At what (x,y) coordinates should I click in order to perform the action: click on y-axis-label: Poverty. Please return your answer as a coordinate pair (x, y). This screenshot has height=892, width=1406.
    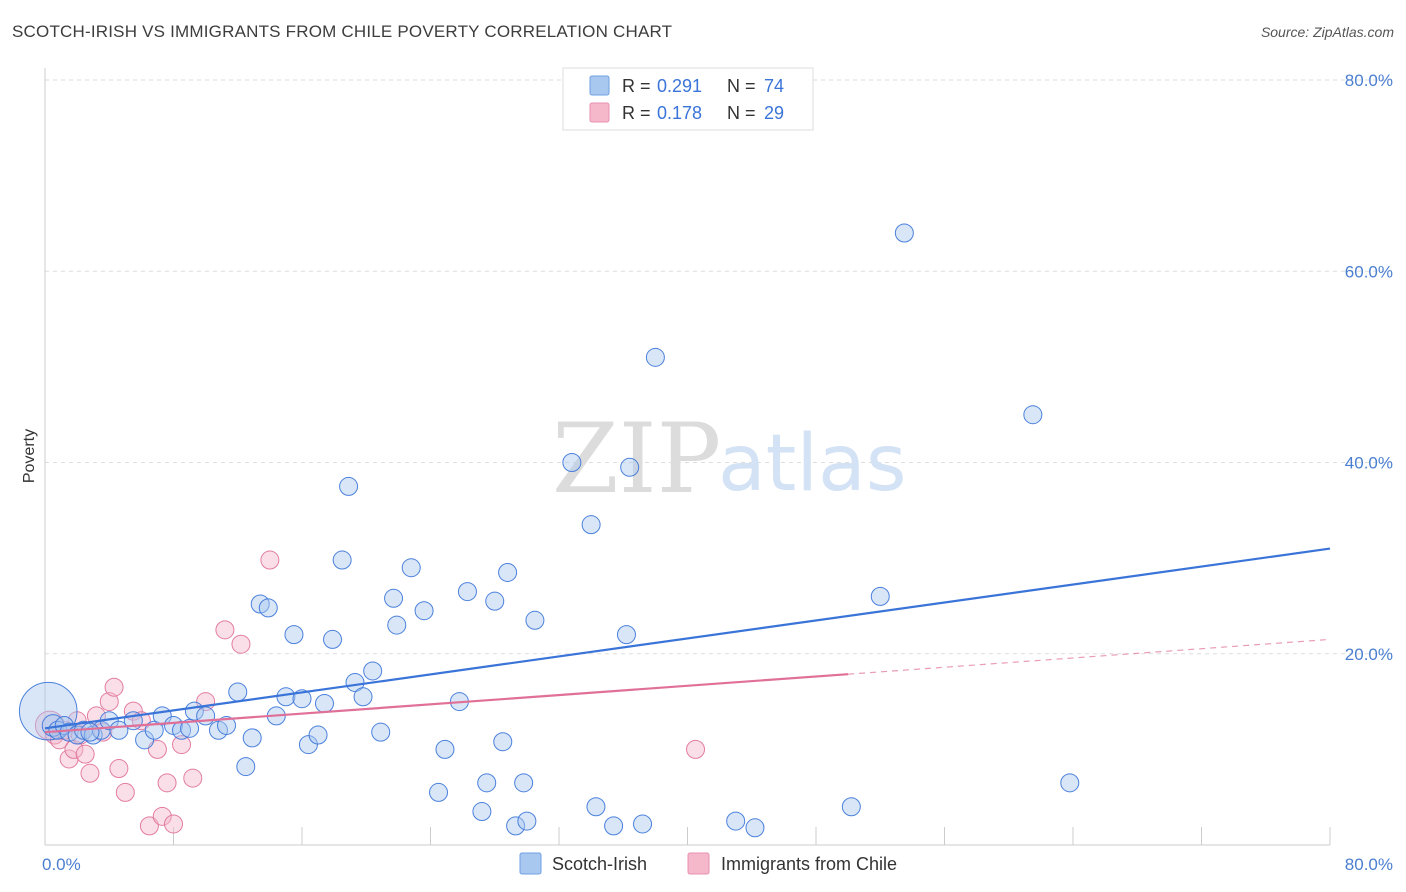
    Looking at the image, I should click on (29, 456).